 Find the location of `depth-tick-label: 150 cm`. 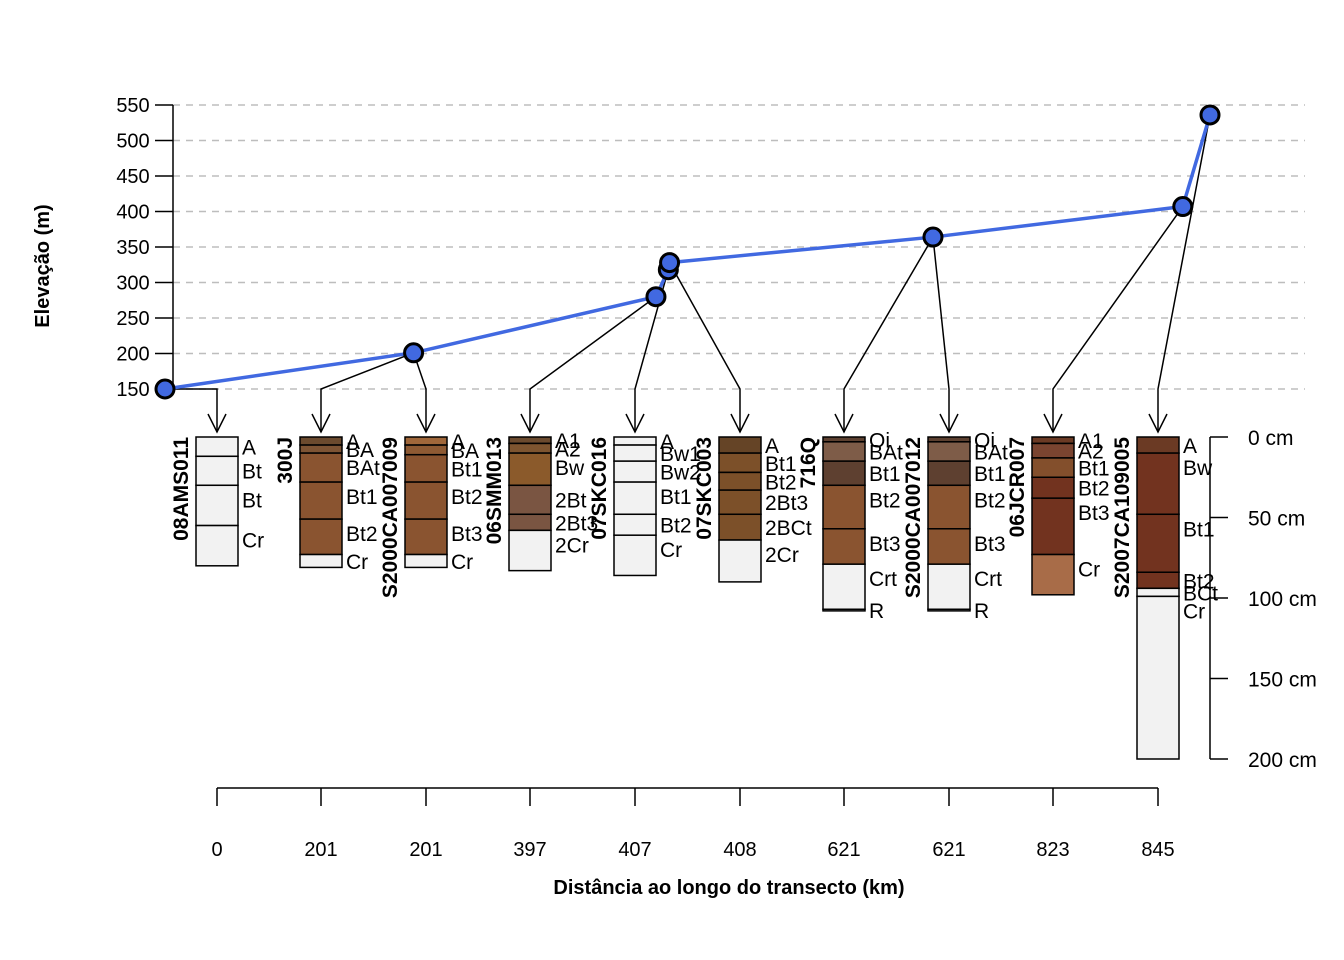

depth-tick-label: 150 cm is located at coordinates (1282, 680).